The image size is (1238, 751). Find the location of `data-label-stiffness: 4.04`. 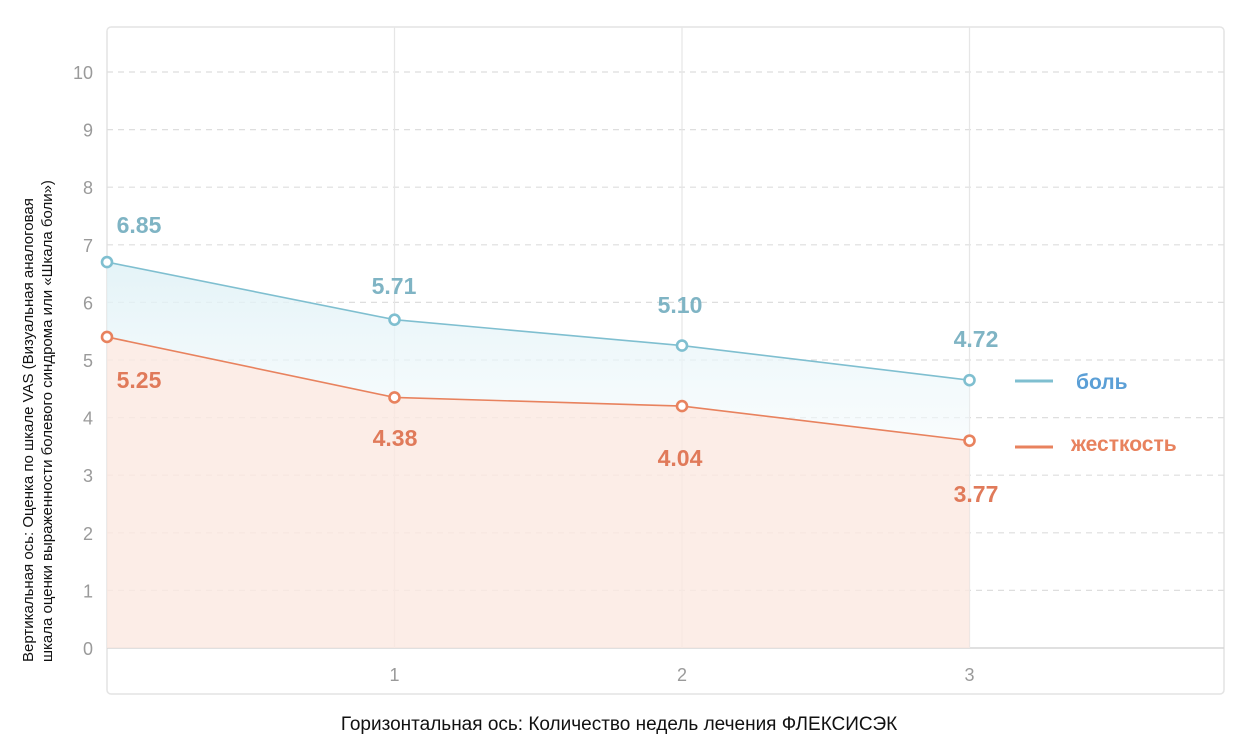

data-label-stiffness: 4.04 is located at coordinates (680, 458).